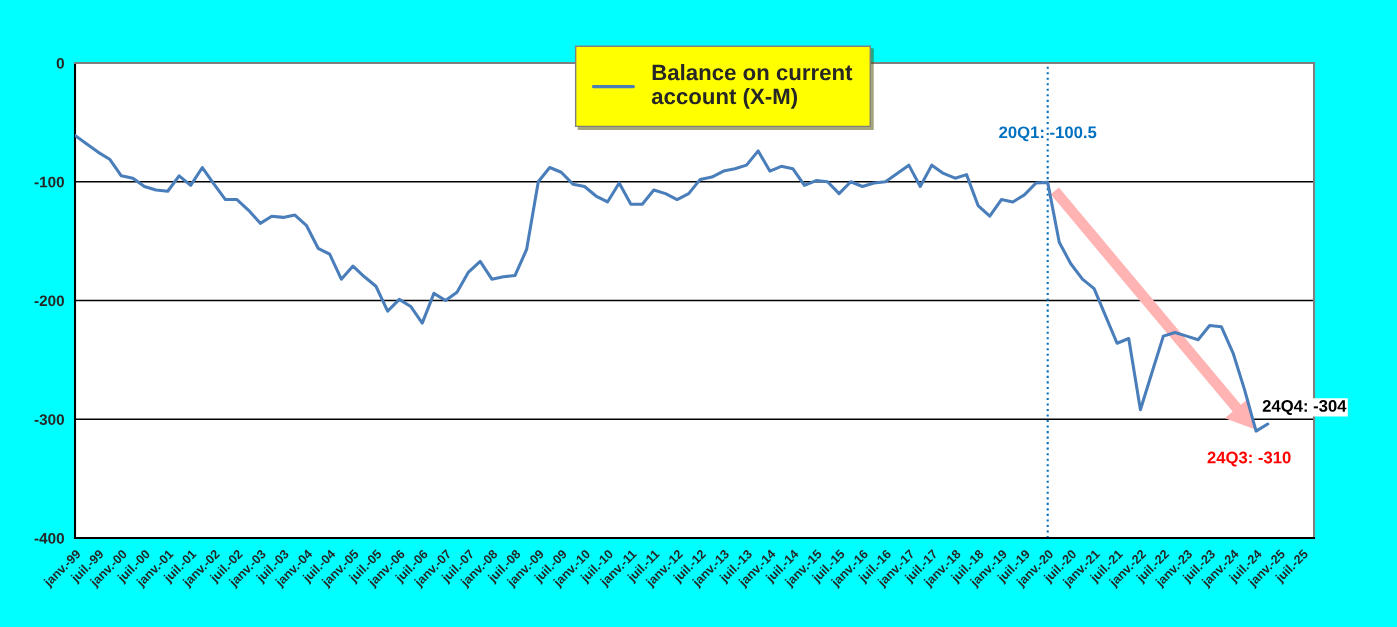 This screenshot has width=1397, height=627. Describe the element at coordinates (49, 301) in the screenshot. I see `y-tick-label: -200` at that location.